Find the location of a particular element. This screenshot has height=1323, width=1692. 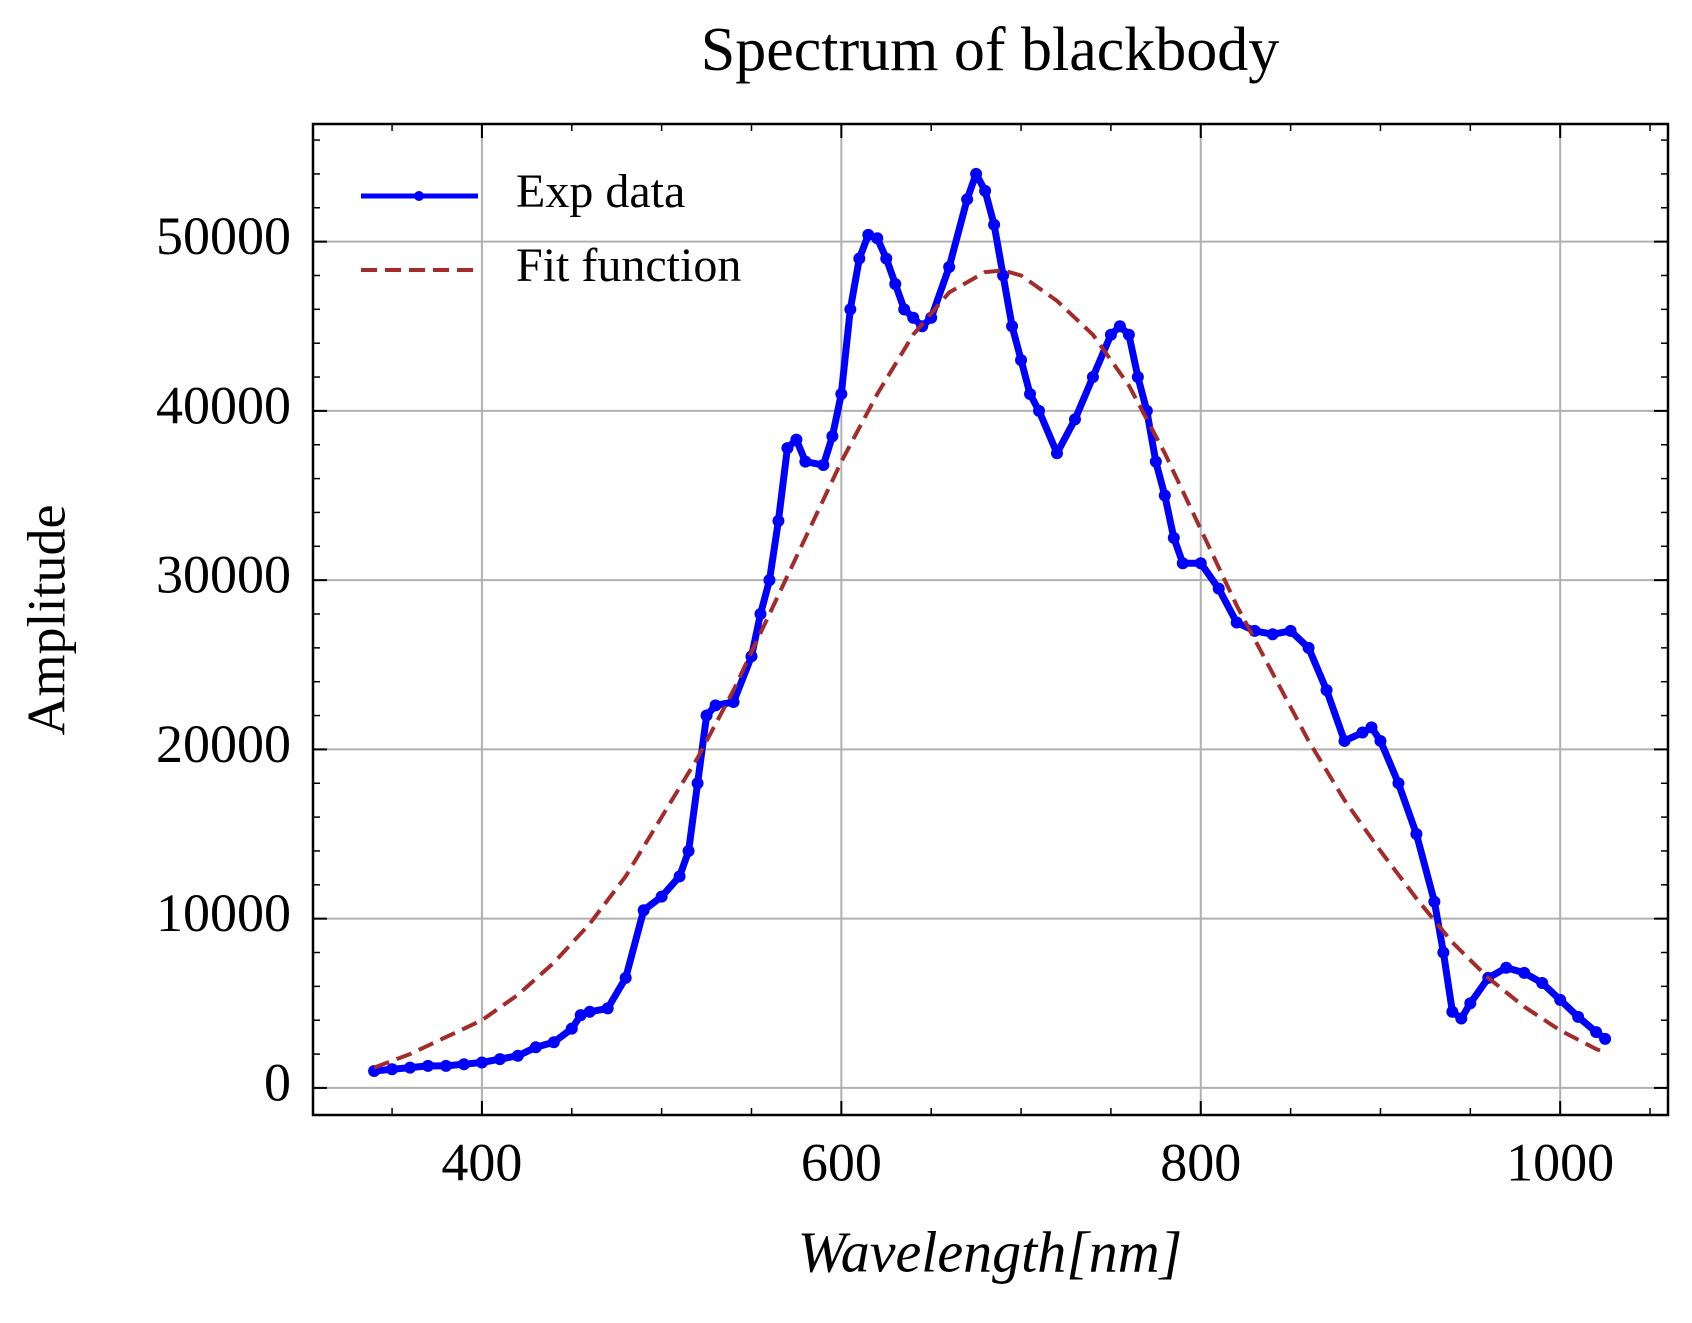

legend-label: Exp data is located at coordinates (600, 191).